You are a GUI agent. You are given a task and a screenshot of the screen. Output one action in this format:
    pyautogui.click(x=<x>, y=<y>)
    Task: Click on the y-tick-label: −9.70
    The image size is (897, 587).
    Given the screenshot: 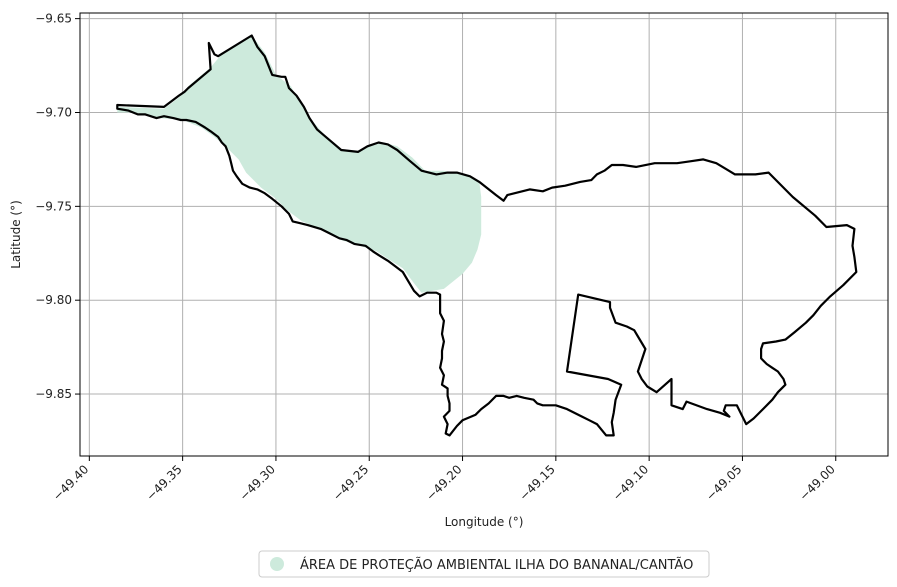 What is the action you would take?
    pyautogui.click(x=53, y=112)
    